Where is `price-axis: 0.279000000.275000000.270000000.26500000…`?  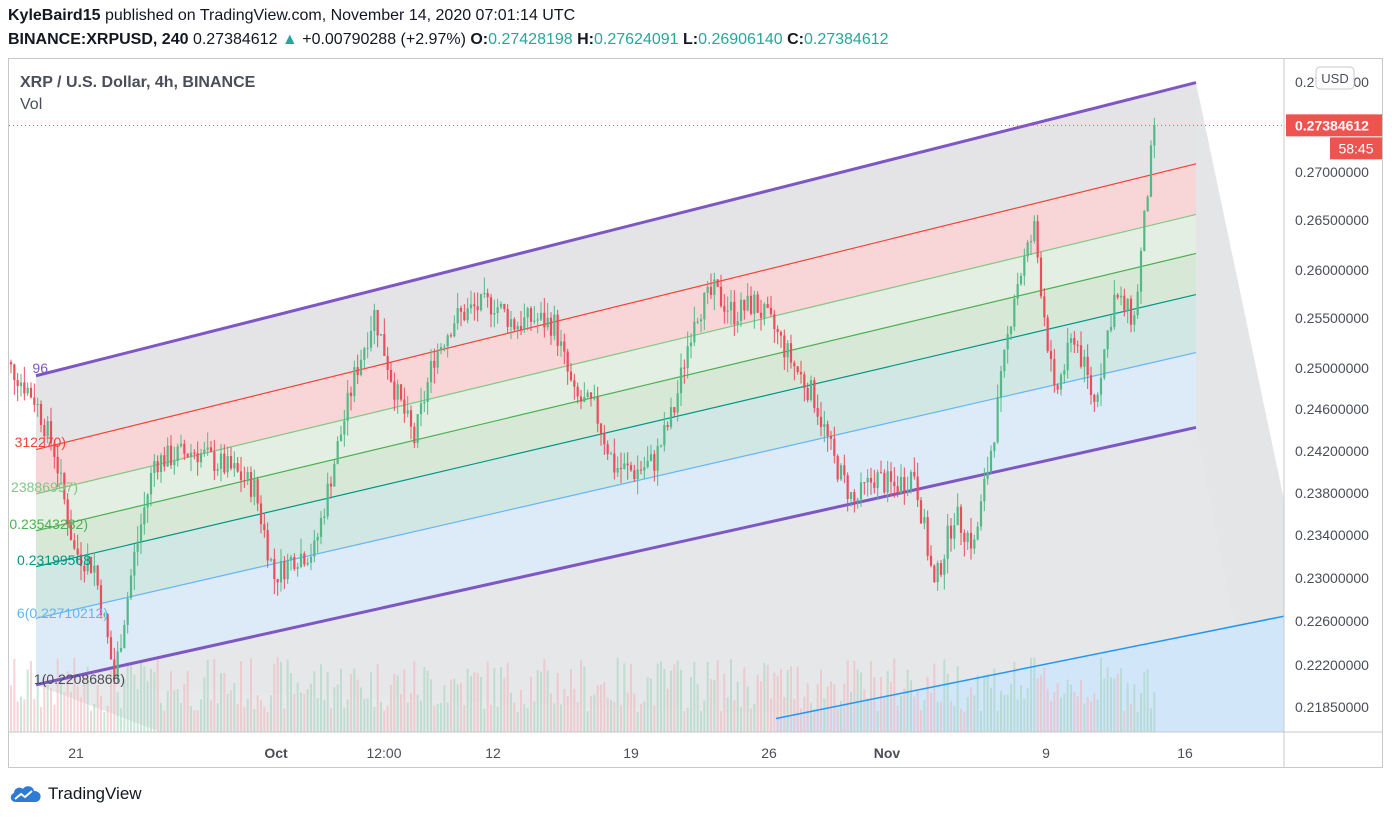 price-axis: 0.279000000.275000000.270000000.26500000… is located at coordinates (1334, 390).